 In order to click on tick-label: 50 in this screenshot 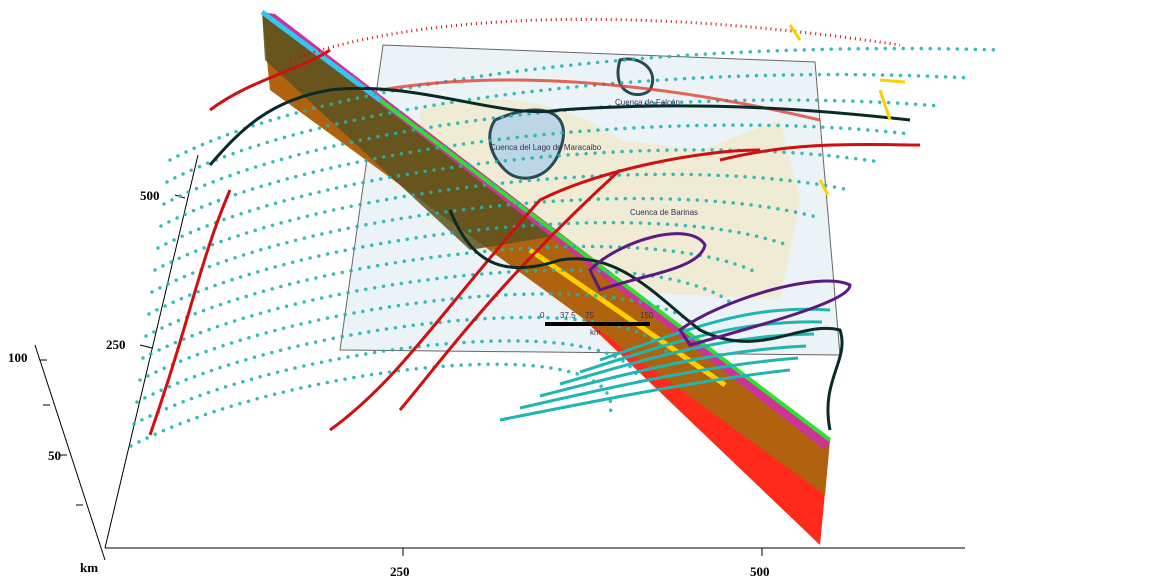, I will do `click(54, 455)`.